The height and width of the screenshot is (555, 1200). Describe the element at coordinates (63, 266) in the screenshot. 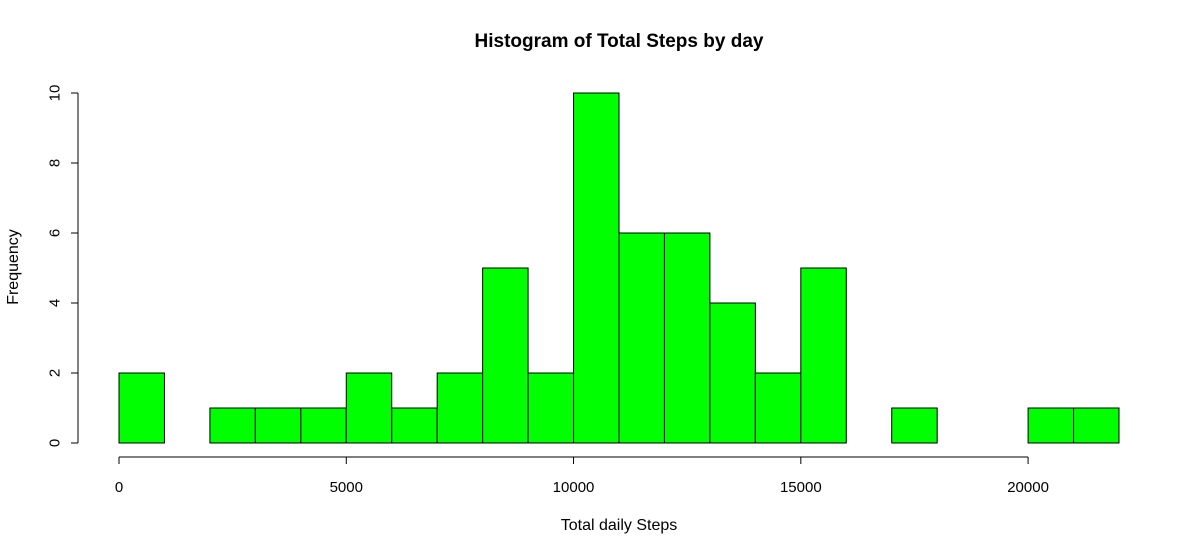

I see `y-axis: 0 2 4 6 8 10` at that location.